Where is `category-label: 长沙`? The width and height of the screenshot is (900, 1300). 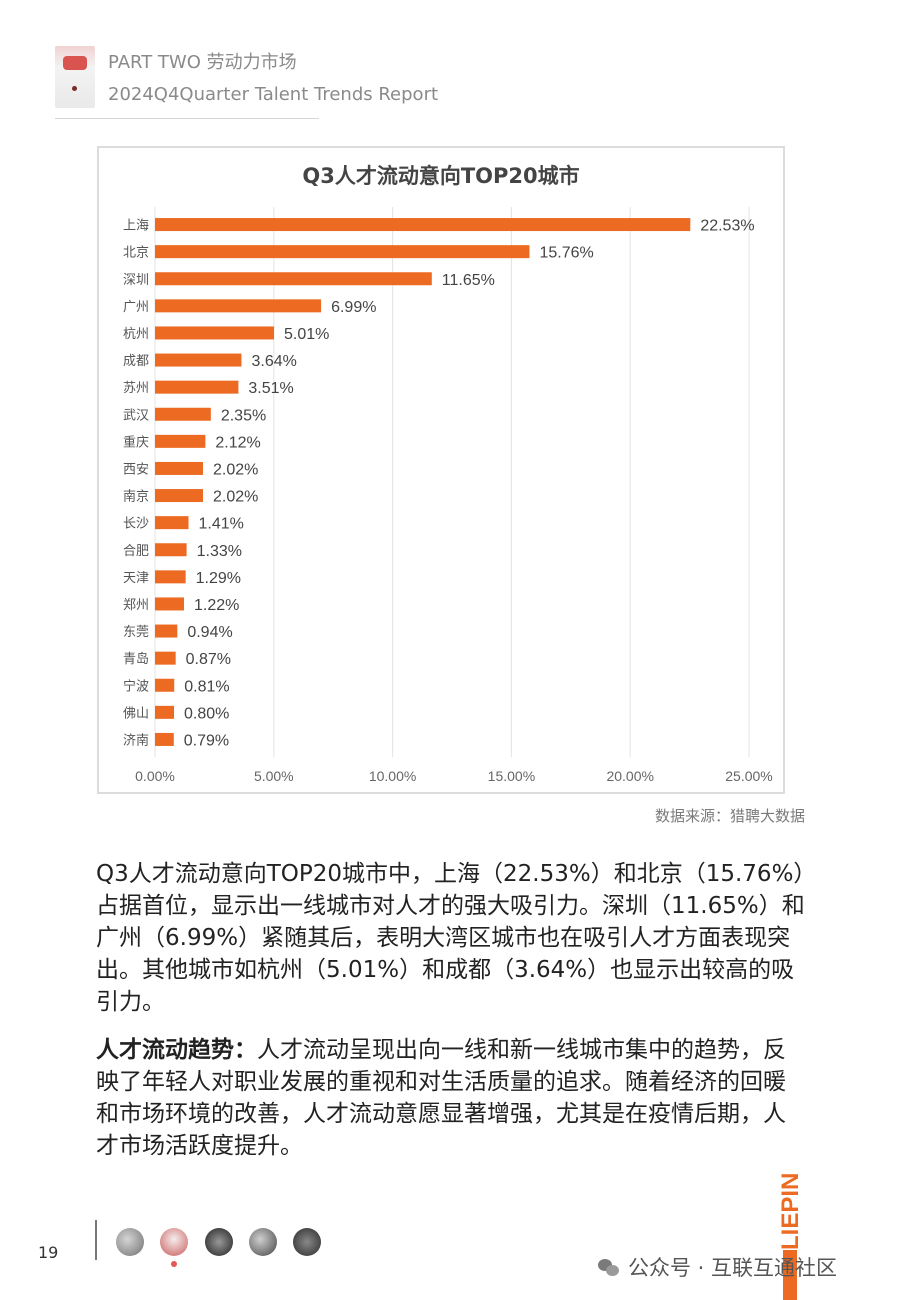 category-label: 长沙 is located at coordinates (136, 524).